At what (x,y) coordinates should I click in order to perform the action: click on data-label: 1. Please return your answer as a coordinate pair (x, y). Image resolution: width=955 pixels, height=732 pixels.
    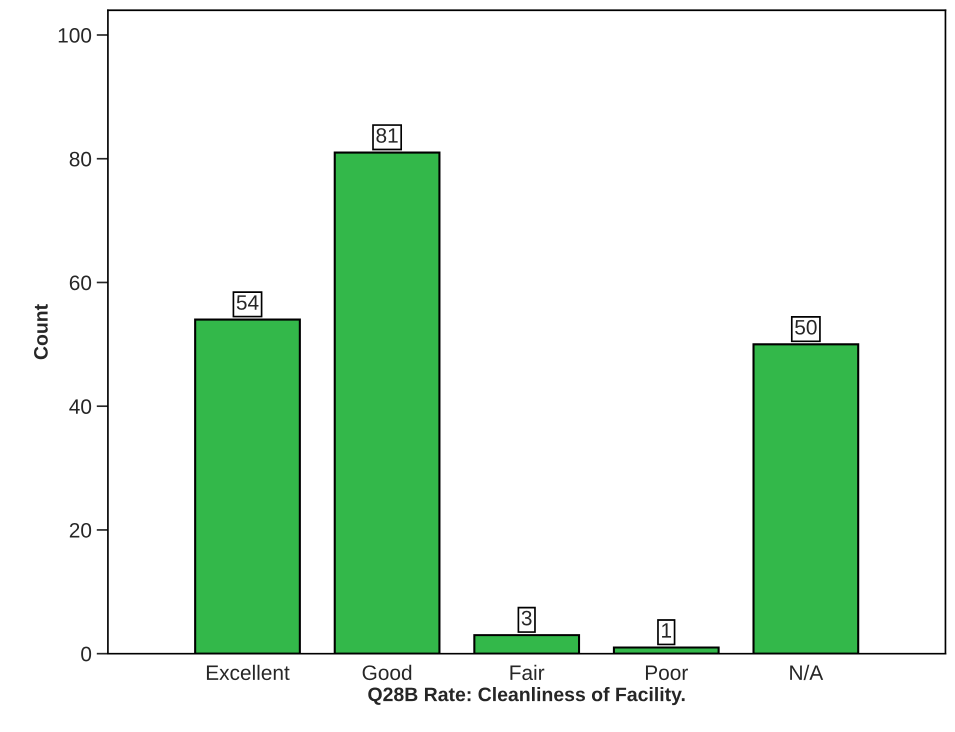
    Looking at the image, I should click on (667, 630).